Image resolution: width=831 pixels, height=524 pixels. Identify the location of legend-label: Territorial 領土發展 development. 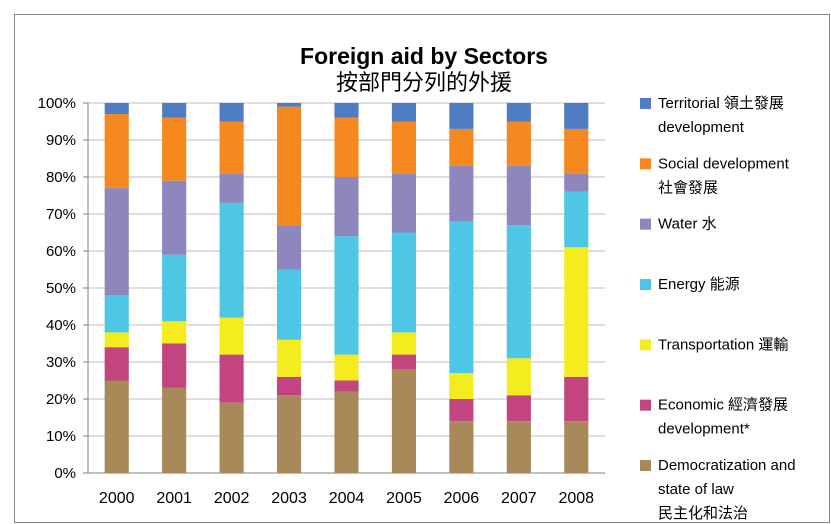
(721, 115).